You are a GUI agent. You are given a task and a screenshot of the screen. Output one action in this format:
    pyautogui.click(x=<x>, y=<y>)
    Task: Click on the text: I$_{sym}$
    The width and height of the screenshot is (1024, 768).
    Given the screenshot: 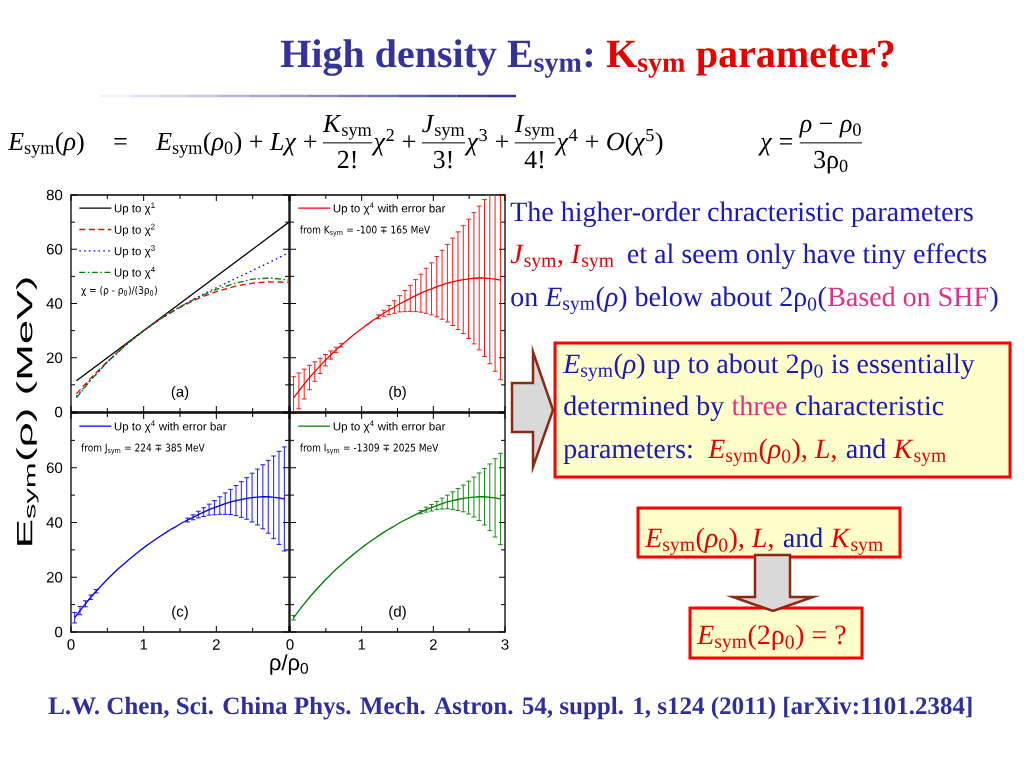 What is the action you would take?
    pyautogui.click(x=534, y=127)
    